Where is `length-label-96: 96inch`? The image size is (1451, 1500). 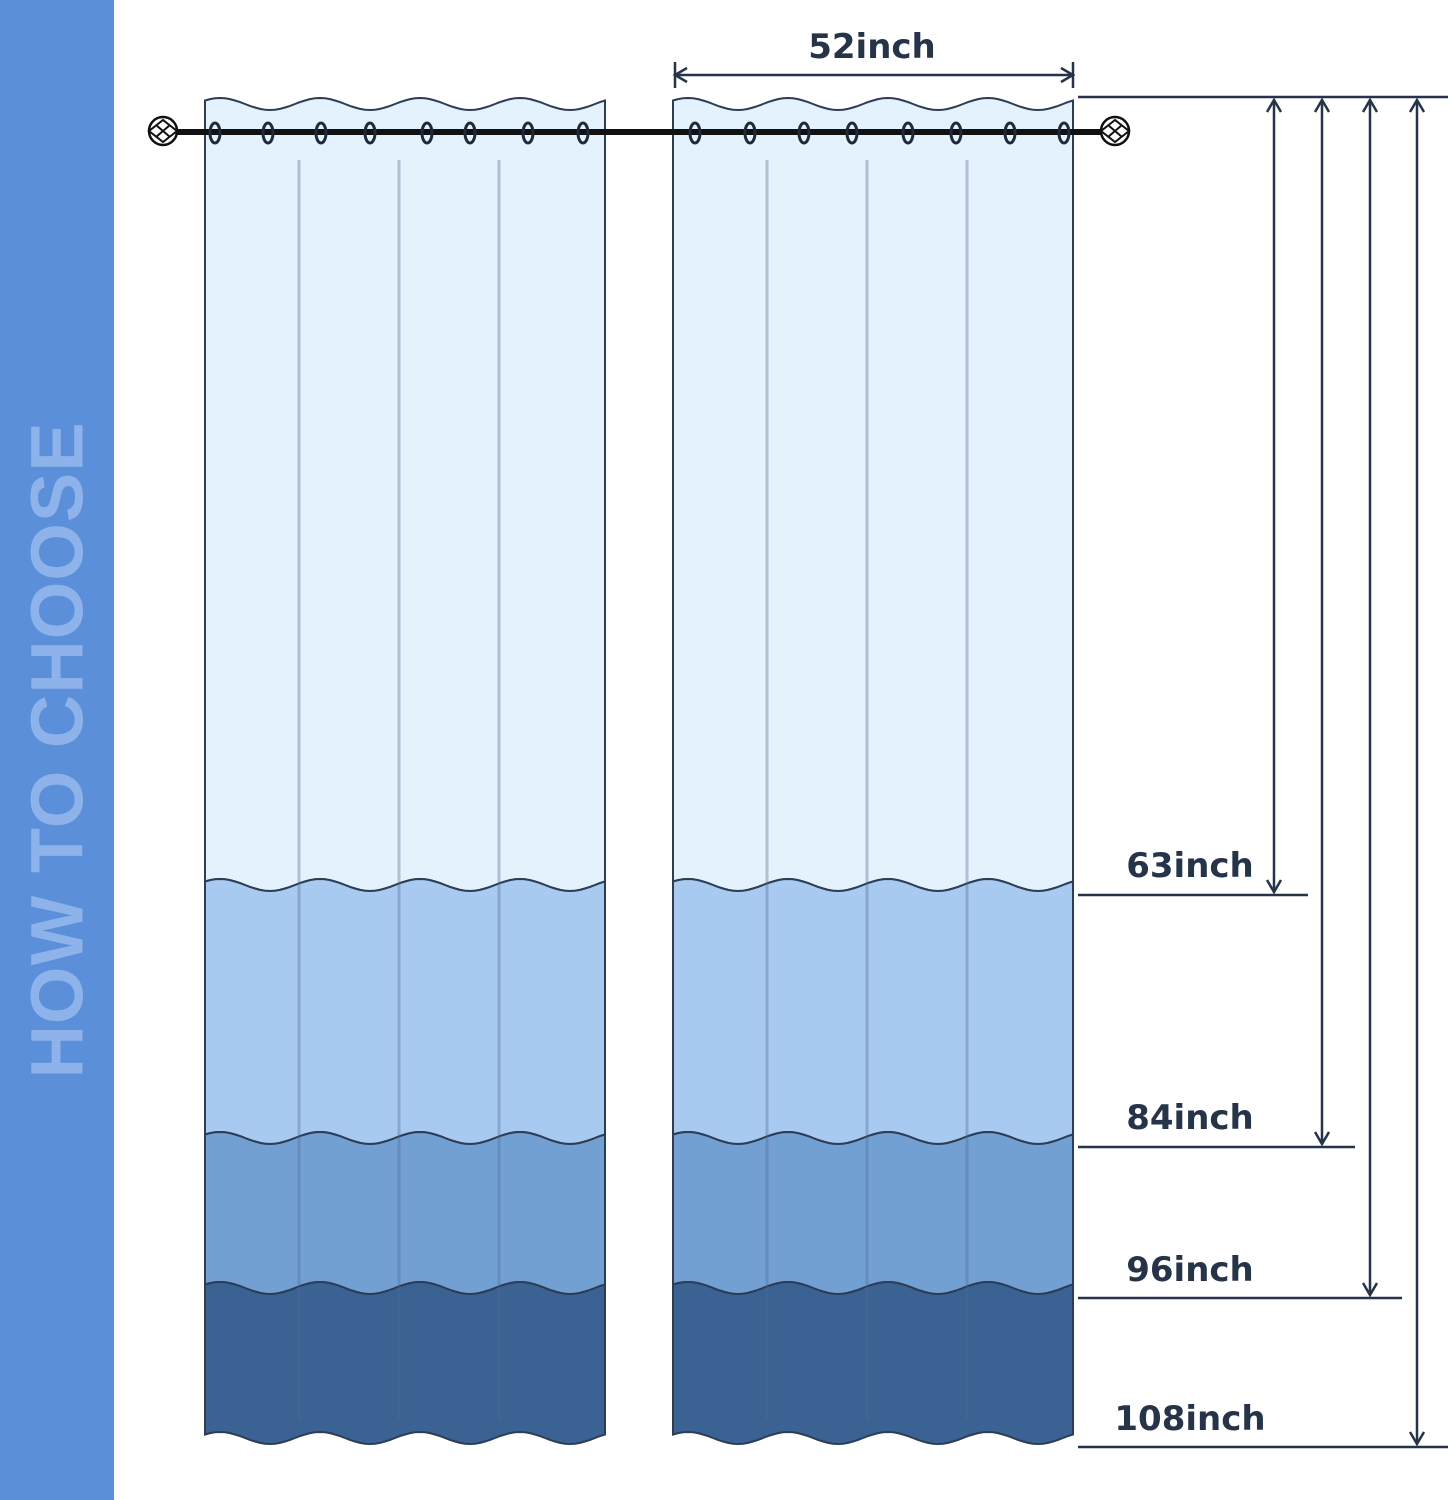 length-label-96: 96inch is located at coordinates (1190, 1270).